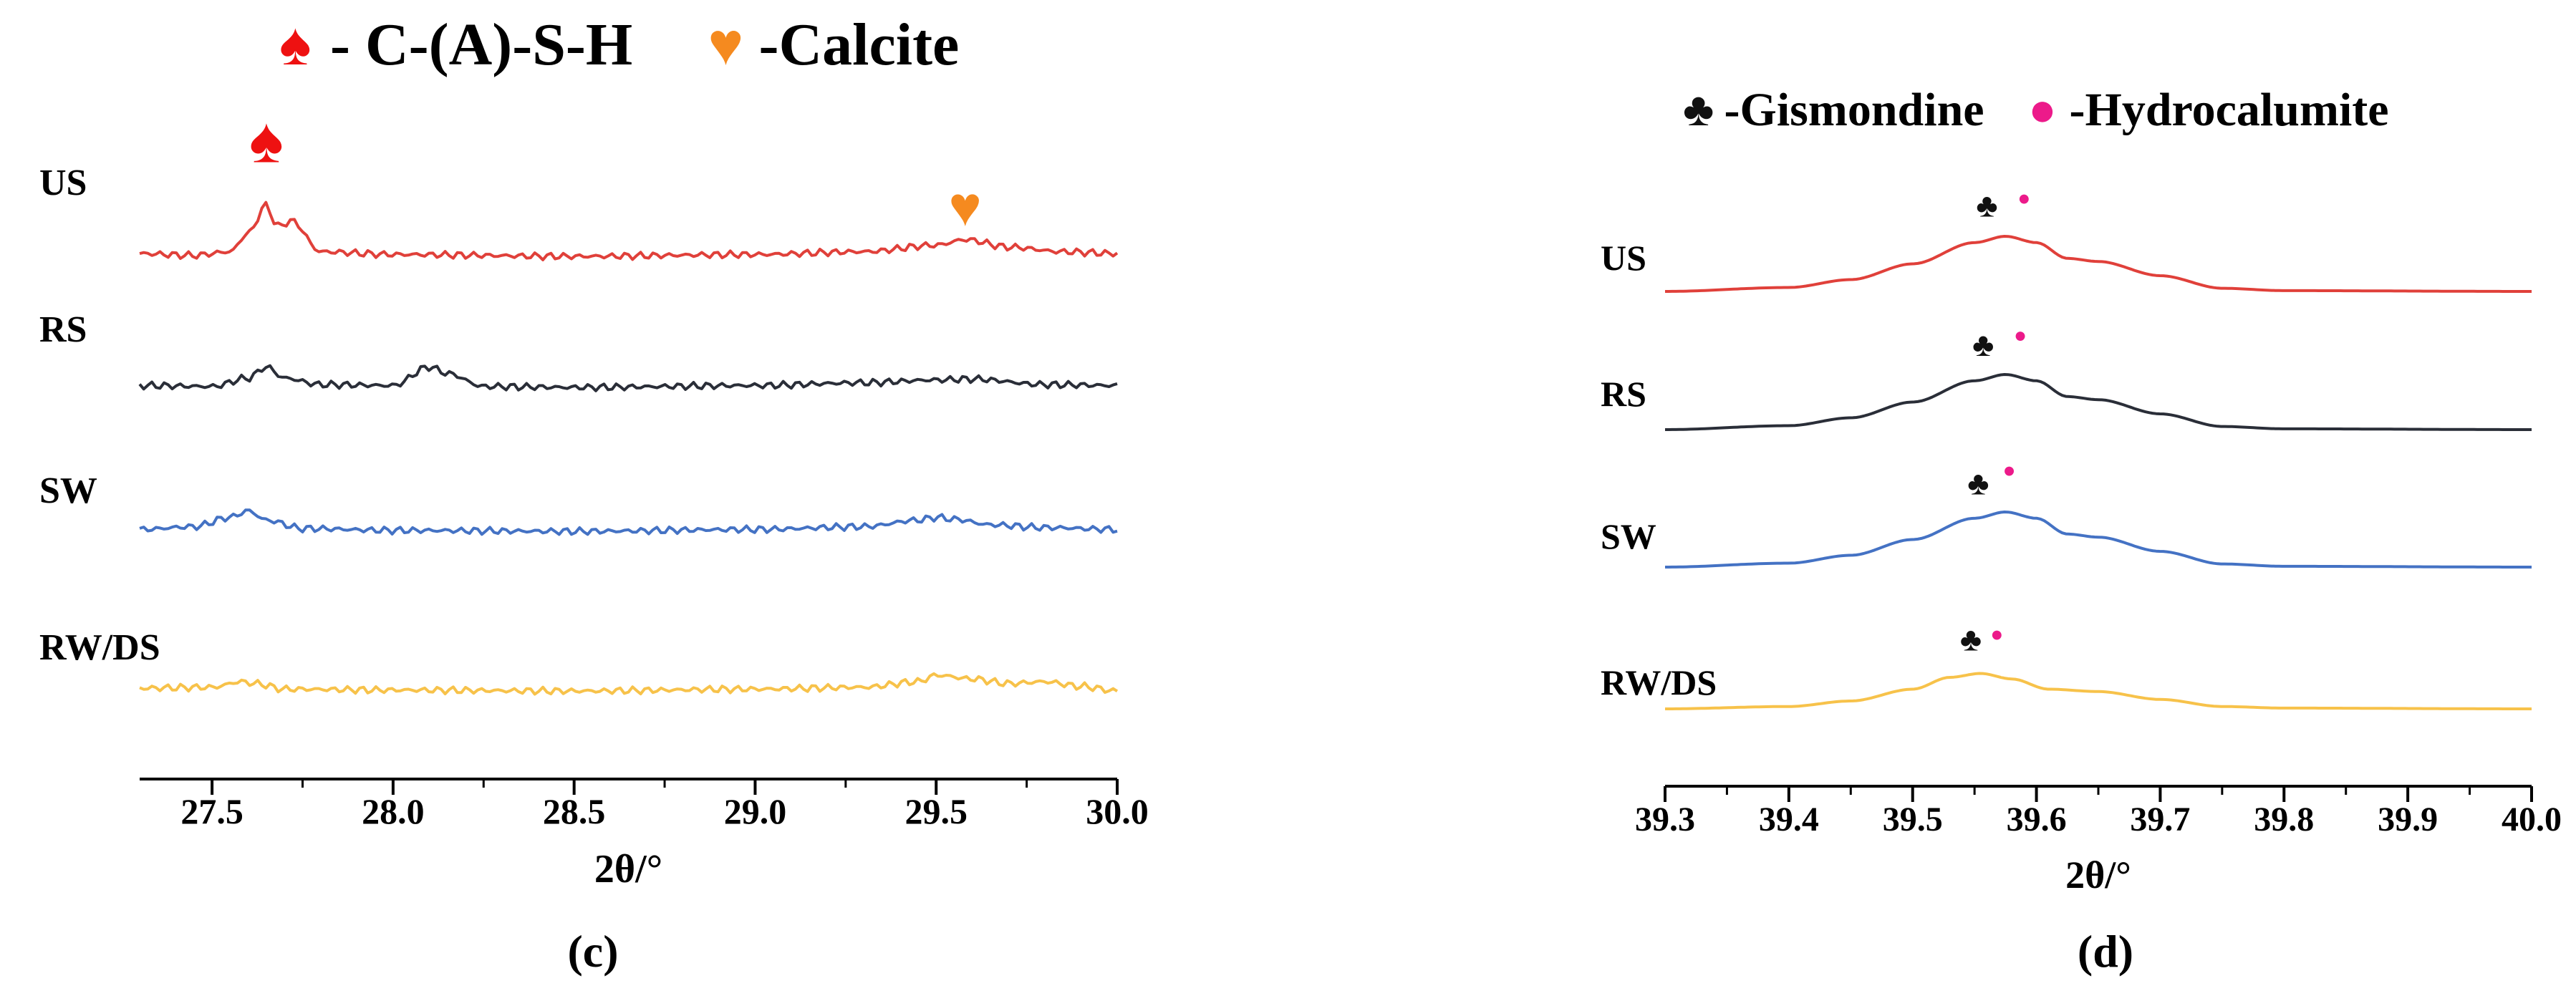  I want to click on panel-d-x-label: 2θ/°, so click(2098, 875).